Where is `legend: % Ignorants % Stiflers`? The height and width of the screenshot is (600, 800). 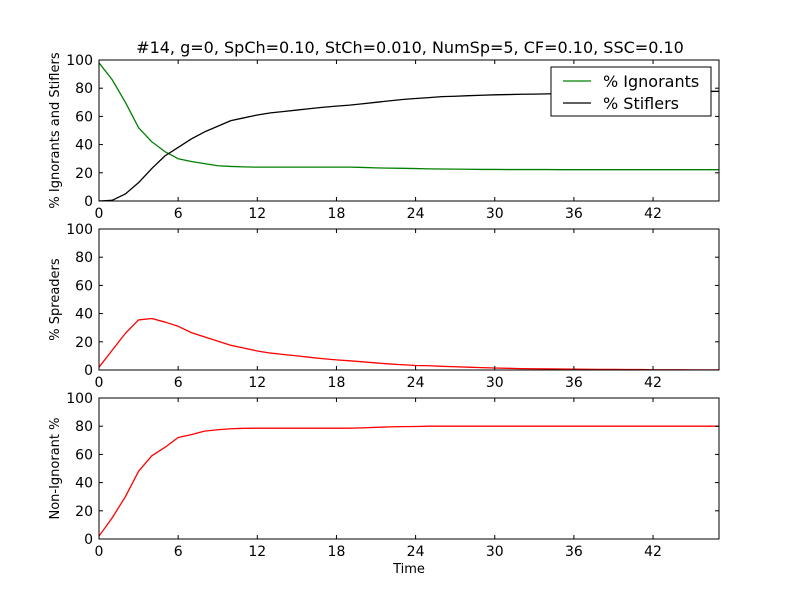
legend: % Ignorants % Stiflers is located at coordinates (631, 91).